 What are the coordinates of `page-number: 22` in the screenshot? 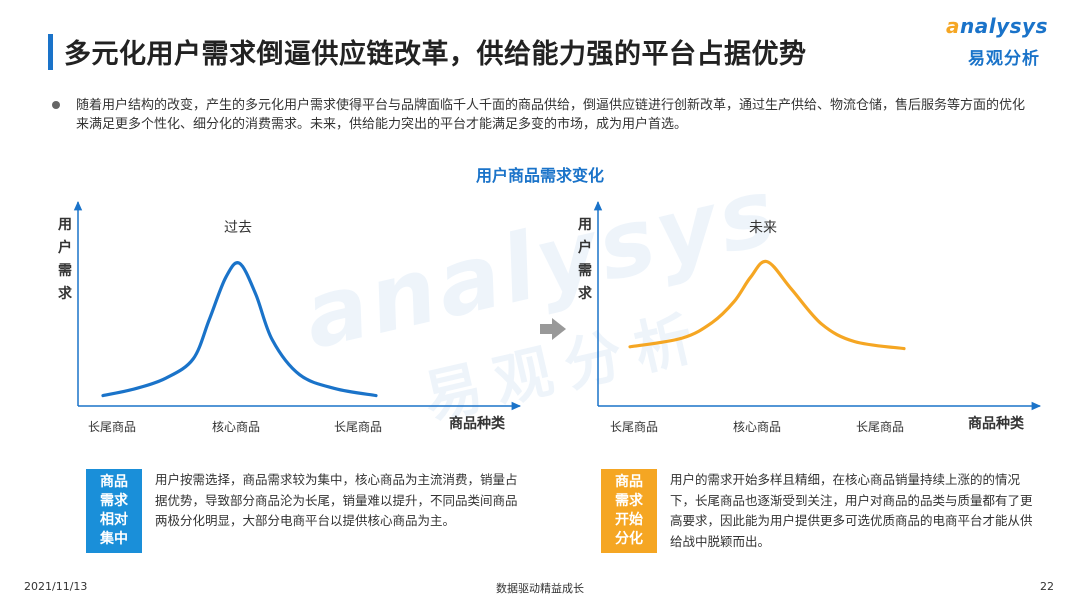 It's located at (1047, 586).